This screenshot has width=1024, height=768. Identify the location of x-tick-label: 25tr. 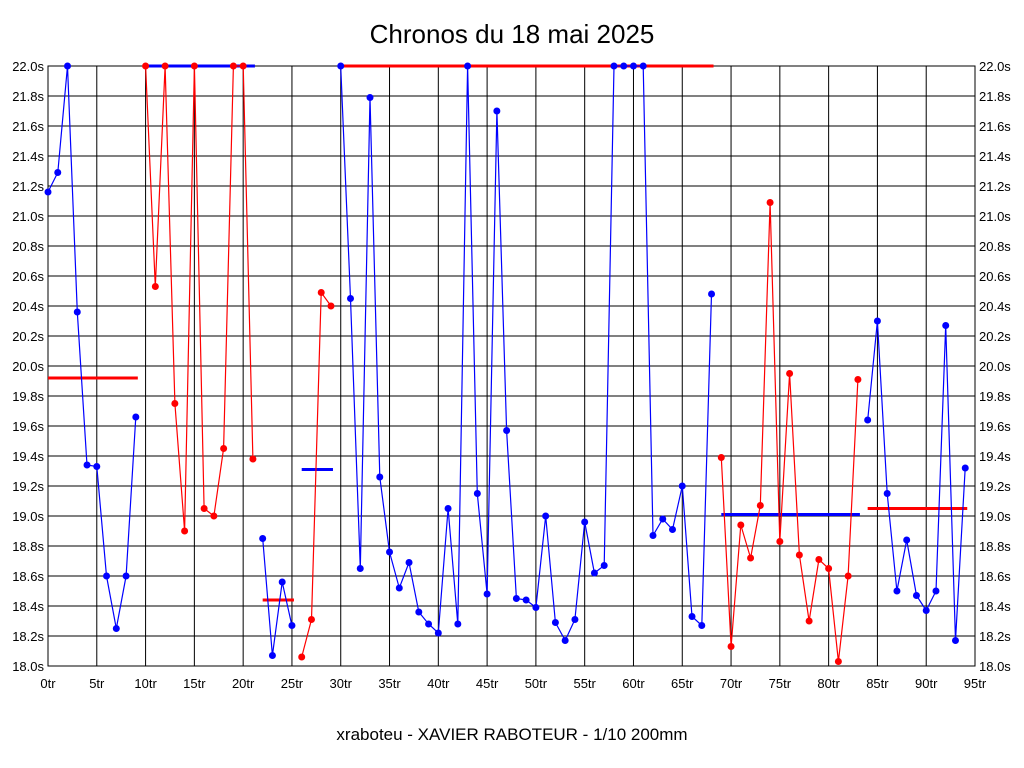
(292, 683).